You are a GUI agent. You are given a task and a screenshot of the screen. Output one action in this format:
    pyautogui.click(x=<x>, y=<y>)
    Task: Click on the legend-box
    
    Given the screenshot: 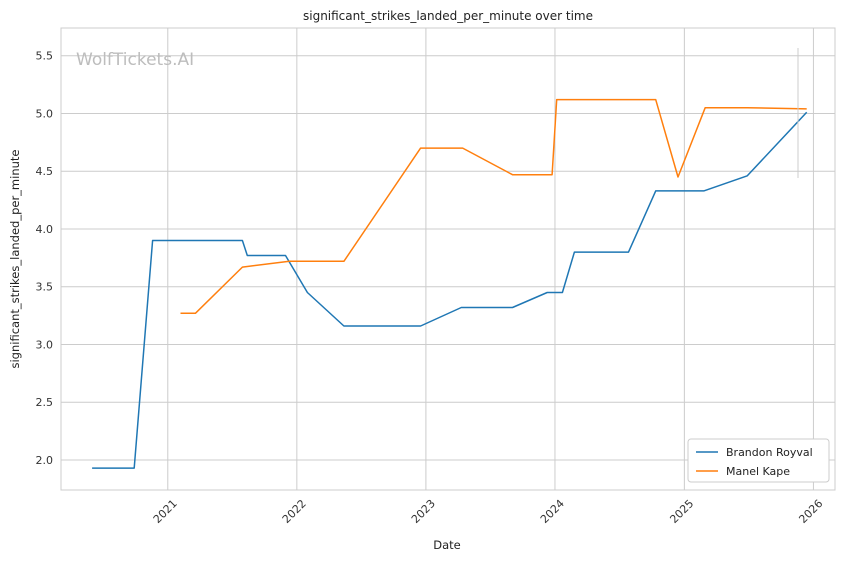 What is the action you would take?
    pyautogui.click(x=758, y=460)
    